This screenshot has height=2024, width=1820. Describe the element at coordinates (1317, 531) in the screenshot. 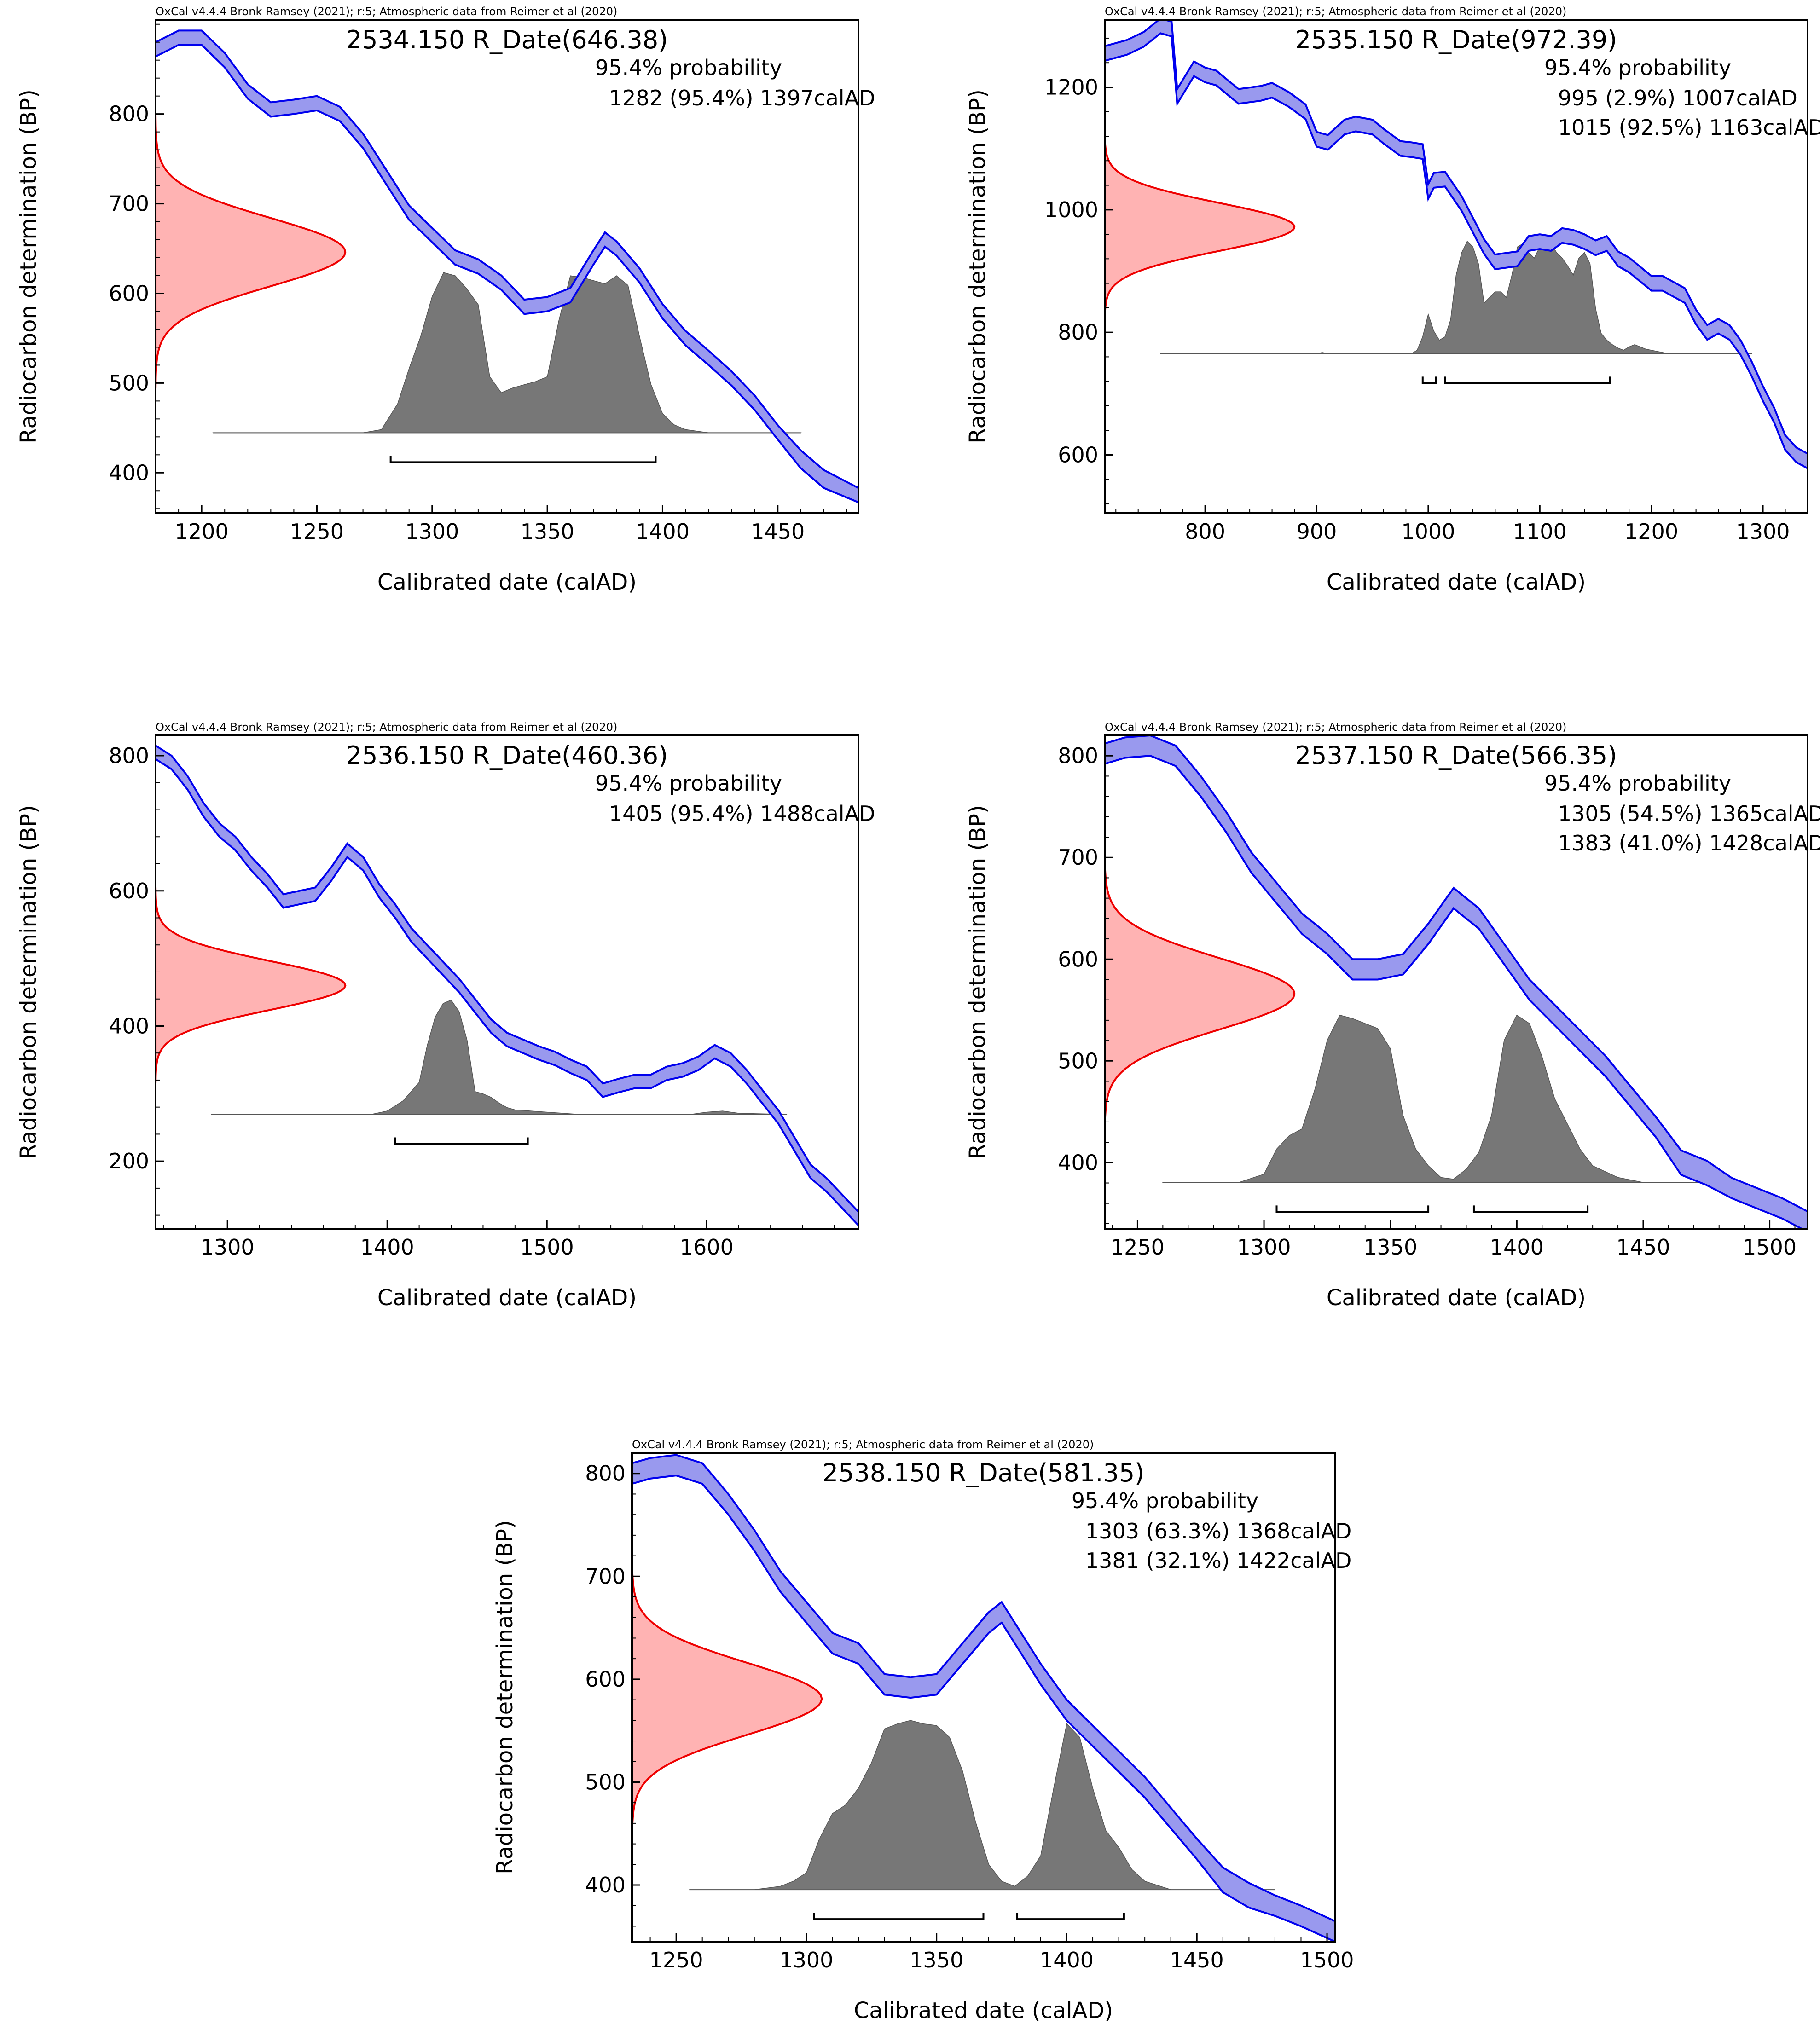

I see `x-tick-label: 900` at that location.